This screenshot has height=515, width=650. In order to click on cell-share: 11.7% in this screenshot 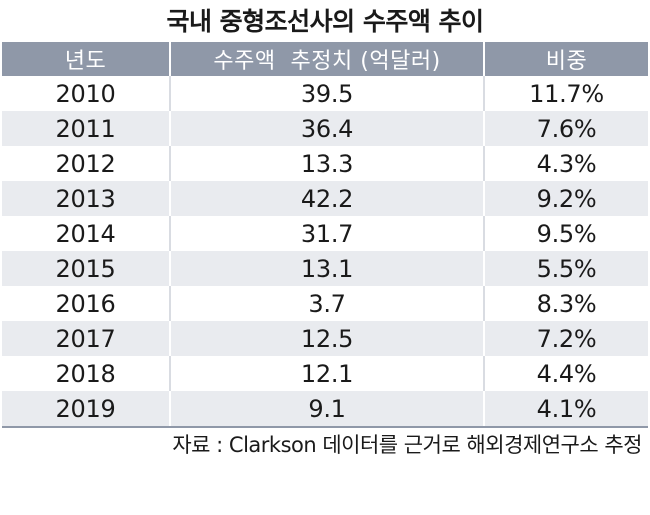, I will do `click(565, 93)`.